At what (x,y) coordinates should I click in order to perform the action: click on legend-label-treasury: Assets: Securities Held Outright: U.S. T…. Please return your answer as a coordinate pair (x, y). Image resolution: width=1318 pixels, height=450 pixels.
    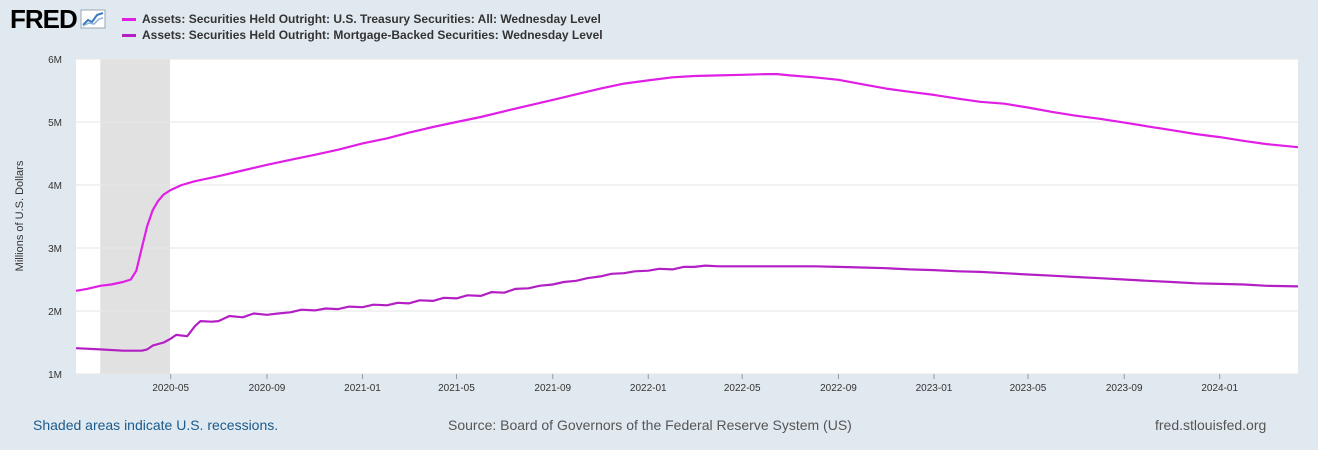
    Looking at the image, I should click on (371, 19).